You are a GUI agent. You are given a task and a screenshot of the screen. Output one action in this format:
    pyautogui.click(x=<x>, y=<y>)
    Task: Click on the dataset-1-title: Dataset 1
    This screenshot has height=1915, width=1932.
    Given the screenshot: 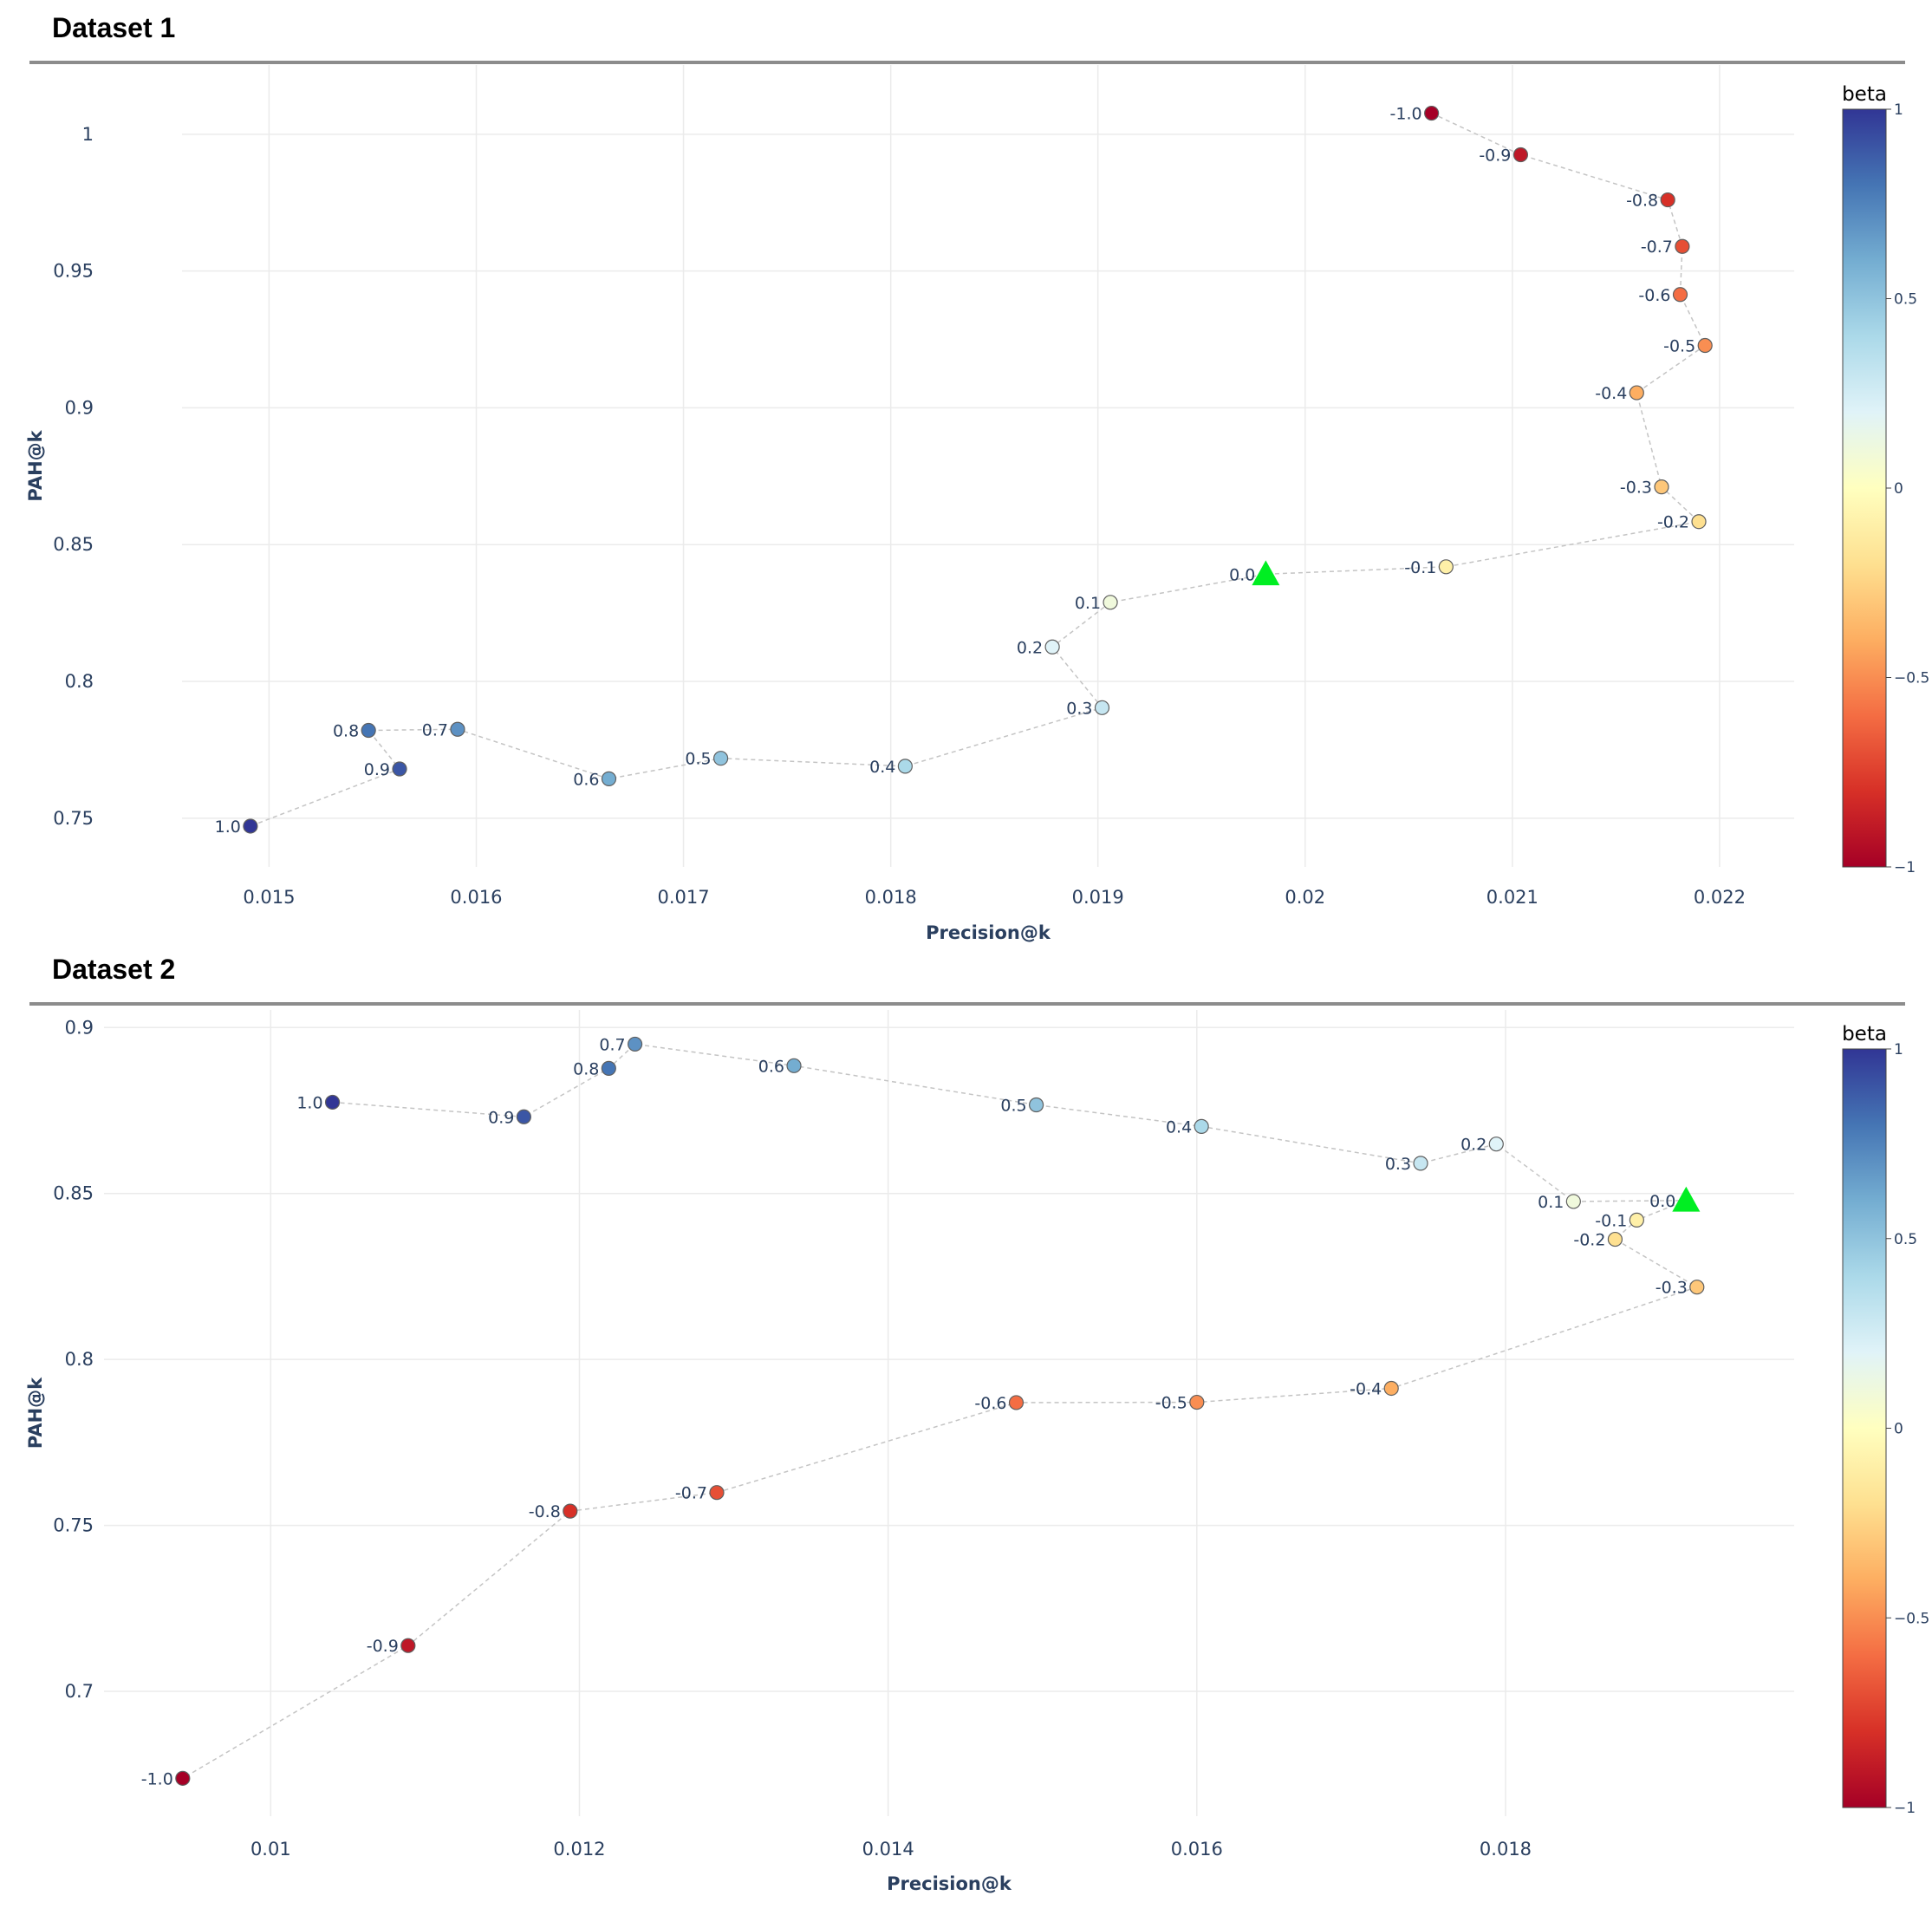 What is the action you would take?
    pyautogui.click(x=114, y=27)
    